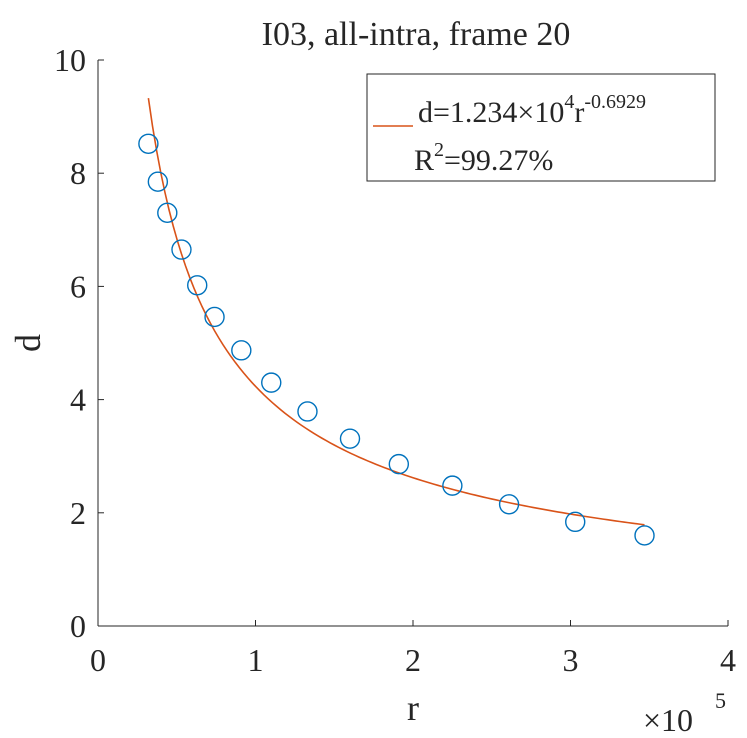 Image resolution: width=747 pixels, height=738 pixels. Describe the element at coordinates (483, 158) in the screenshot. I see `legend-r2-label: R2=99.27%` at that location.